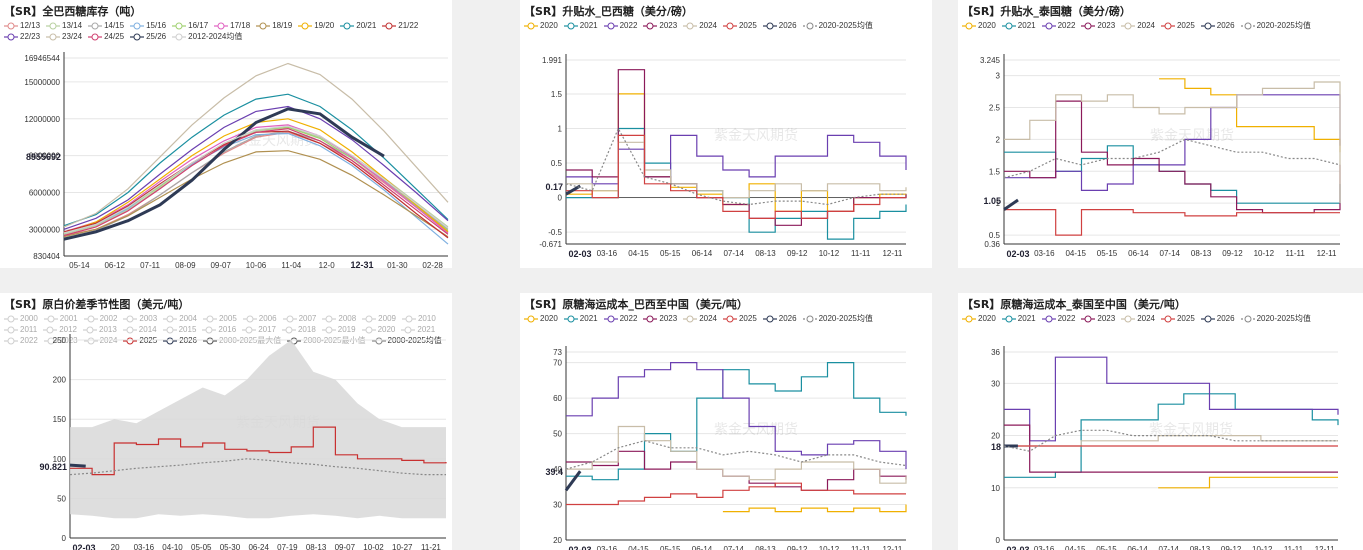 The width and height of the screenshot is (1363, 550). Describe the element at coordinates (148, 36) in the screenshot. I see `legend-item: 25/26` at that location.